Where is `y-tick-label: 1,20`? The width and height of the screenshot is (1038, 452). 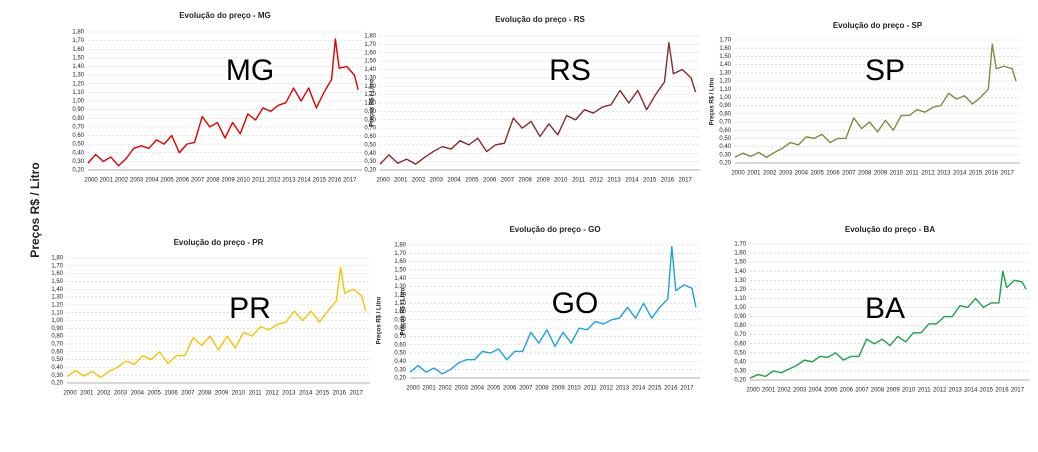 y-tick-label: 1,20 is located at coordinates (400, 295).